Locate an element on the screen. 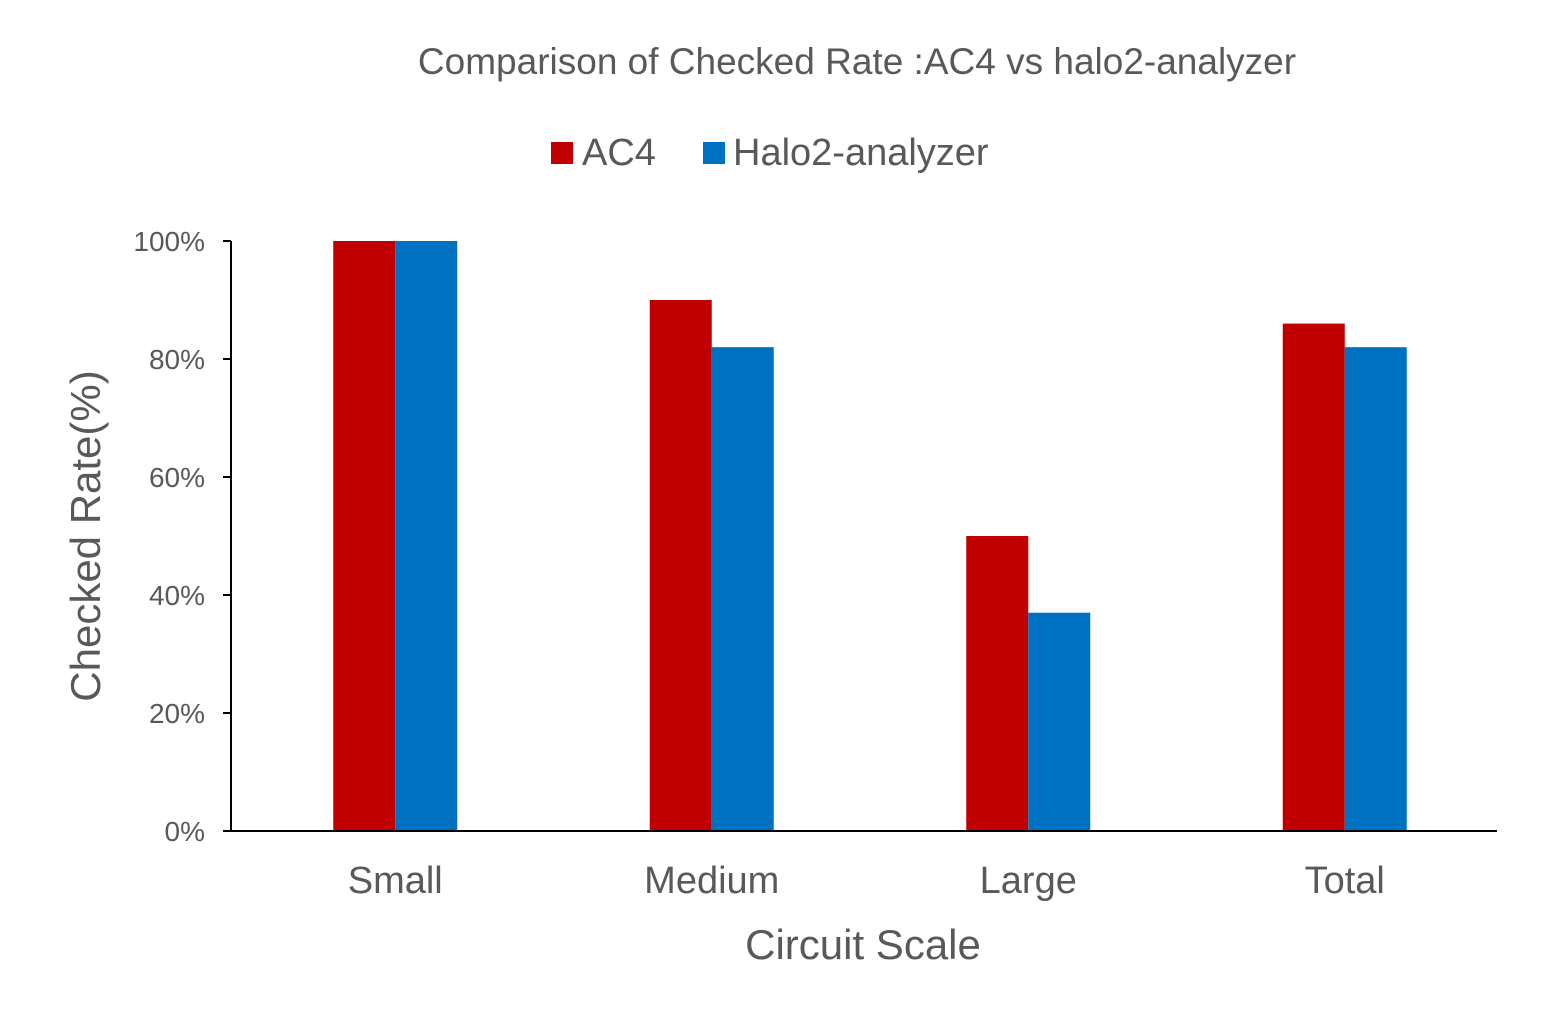 This screenshot has width=1547, height=1027. x-tick-label-small: Small is located at coordinates (395, 881).